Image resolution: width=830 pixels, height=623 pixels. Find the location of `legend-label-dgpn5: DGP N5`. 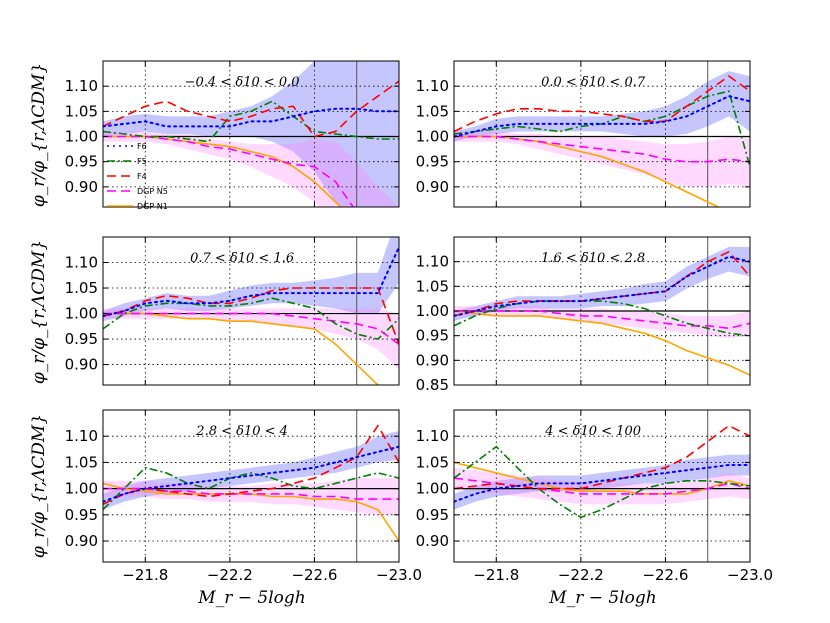

legend-label-dgpn5: DGP N5 is located at coordinates (152, 191).